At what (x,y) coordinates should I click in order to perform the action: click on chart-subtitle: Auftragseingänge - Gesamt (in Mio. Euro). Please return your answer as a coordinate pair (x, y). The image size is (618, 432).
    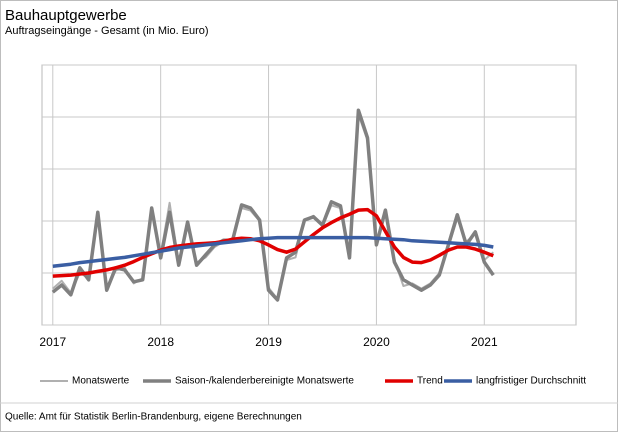
    Looking at the image, I should click on (107, 31).